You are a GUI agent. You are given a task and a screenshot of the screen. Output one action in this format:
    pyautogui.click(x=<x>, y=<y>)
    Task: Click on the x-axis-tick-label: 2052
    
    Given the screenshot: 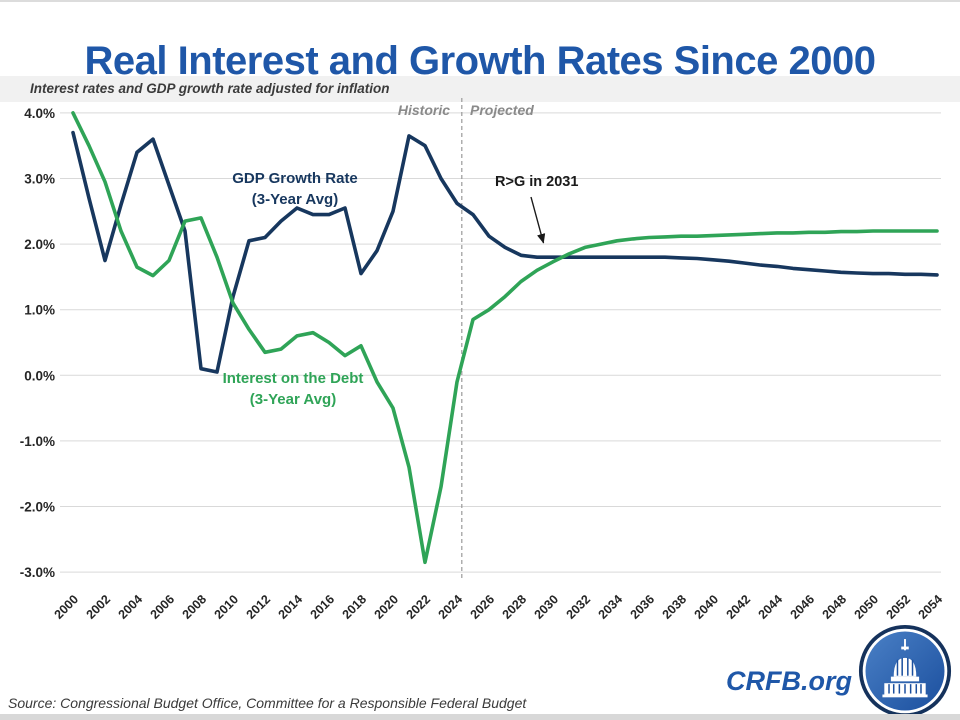 What is the action you would take?
    pyautogui.click(x=899, y=607)
    